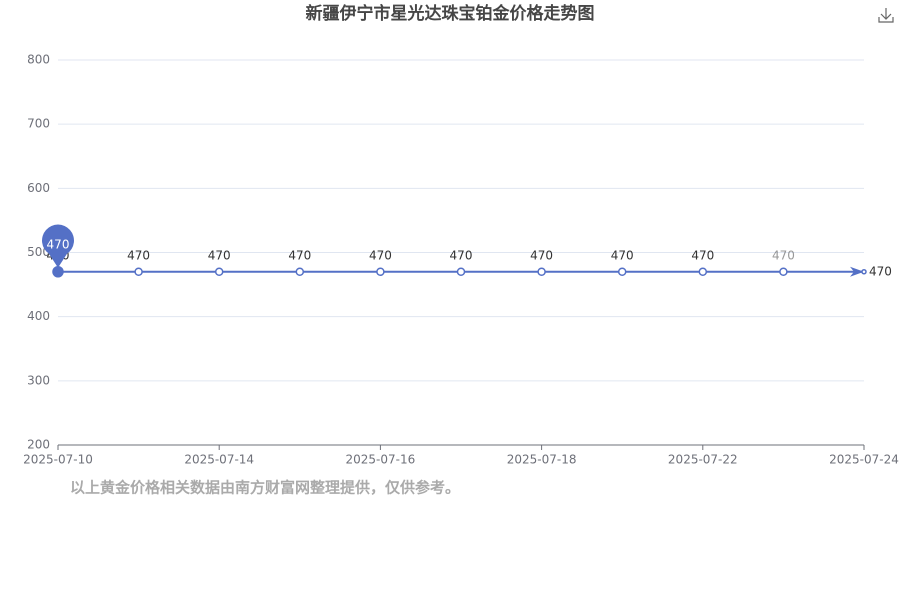 This screenshot has height=600, width=900. Describe the element at coordinates (38, 380) in the screenshot. I see `y-tick-label: 300` at that location.